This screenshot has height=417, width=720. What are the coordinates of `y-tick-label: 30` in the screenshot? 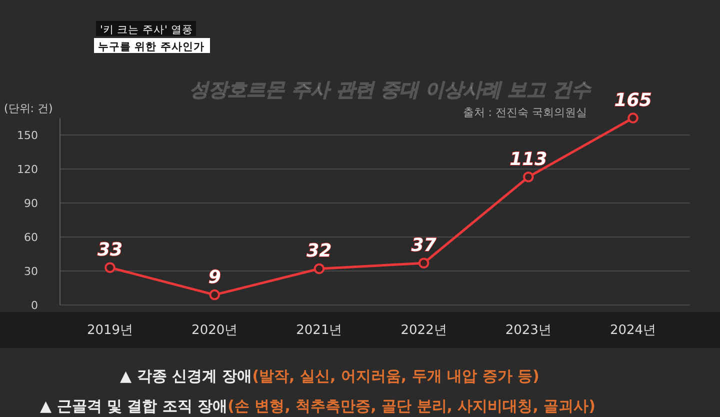 It's located at (31, 271).